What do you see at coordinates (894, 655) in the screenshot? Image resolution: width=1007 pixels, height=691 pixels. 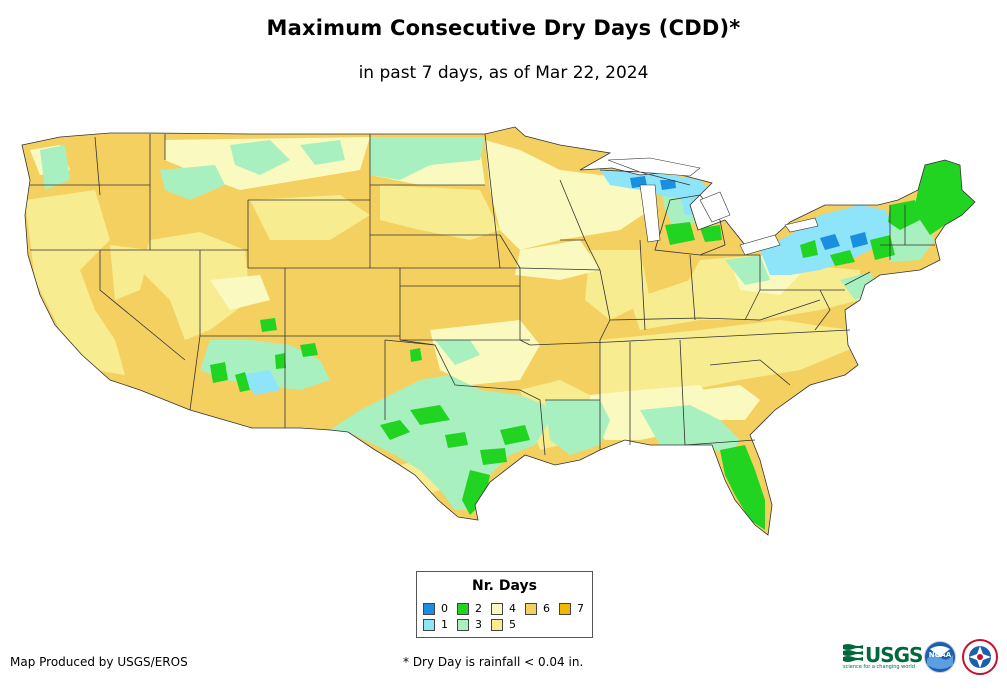 I see `usgs-logo-text: USGS` at bounding box center [894, 655].